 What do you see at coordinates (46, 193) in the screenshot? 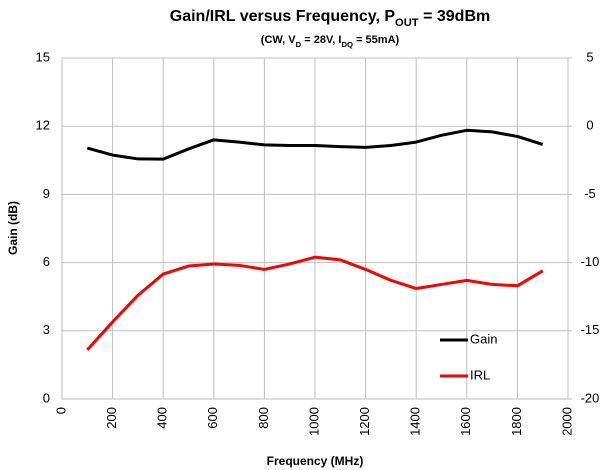
I see `y-tick-label: 9` at bounding box center [46, 193].